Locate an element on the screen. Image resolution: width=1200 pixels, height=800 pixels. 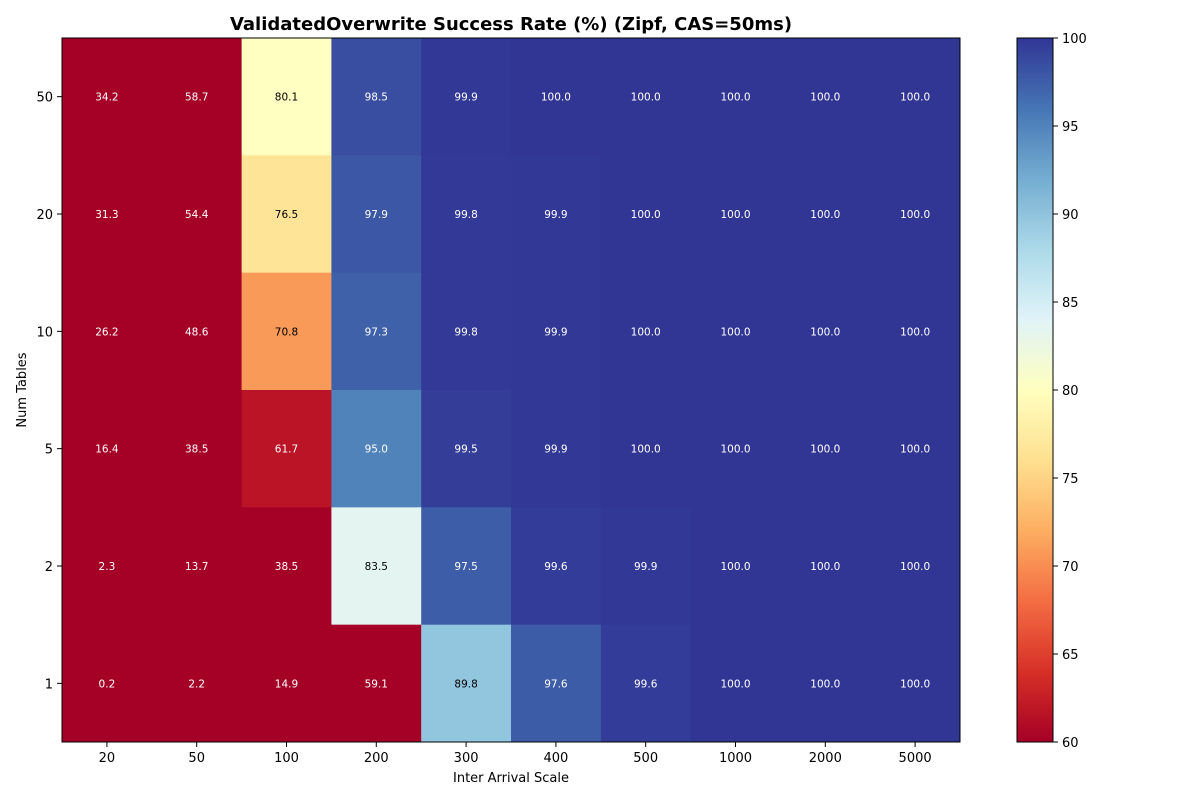
cell-value-label: 80.1 is located at coordinates (286, 98).